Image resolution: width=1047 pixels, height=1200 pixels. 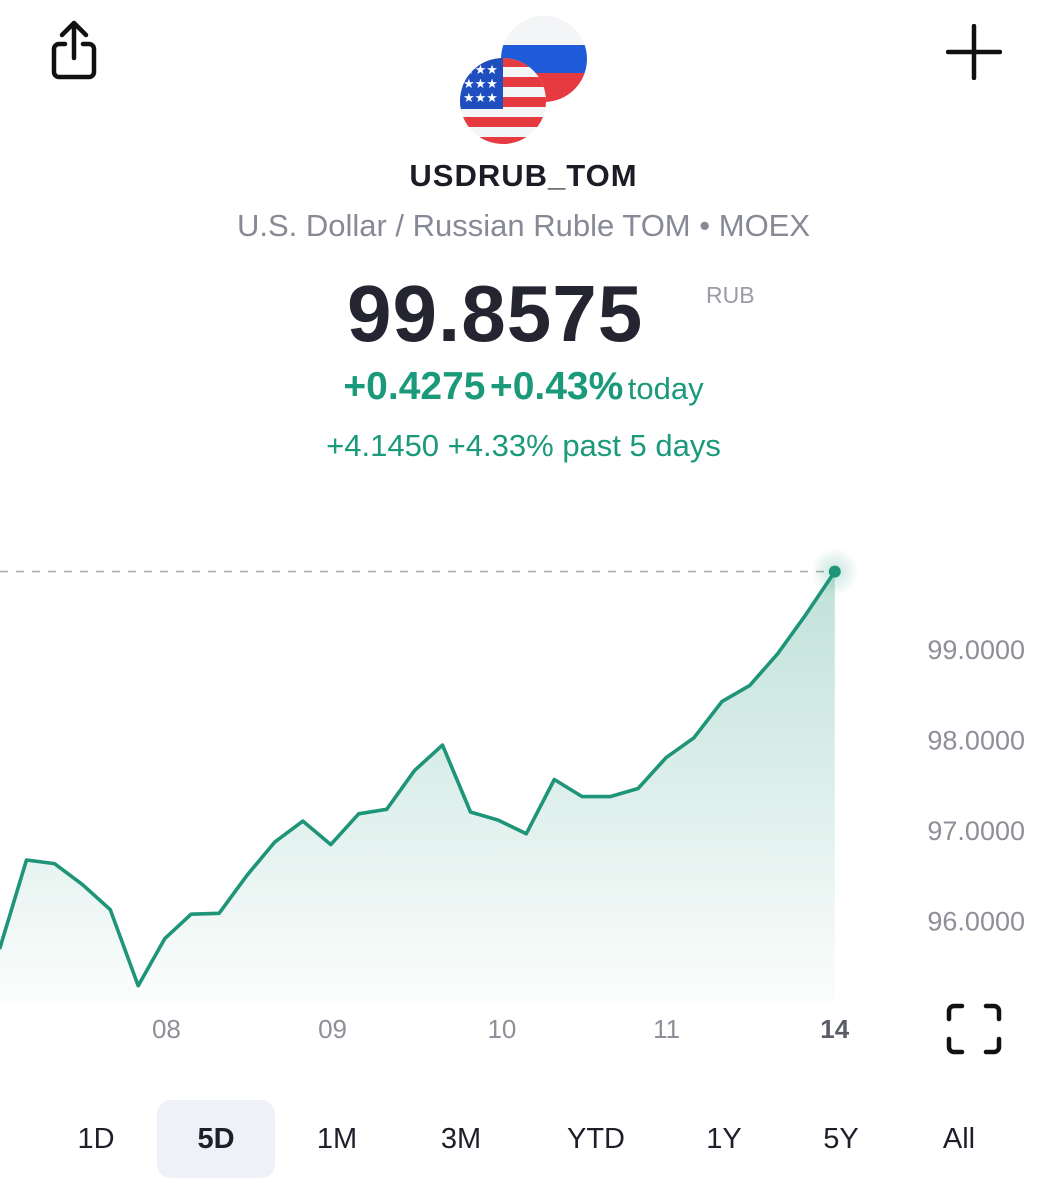 What do you see at coordinates (523, 80) in the screenshot?
I see `currency-pair-flags: ★★★ ★★★ ★★★` at bounding box center [523, 80].